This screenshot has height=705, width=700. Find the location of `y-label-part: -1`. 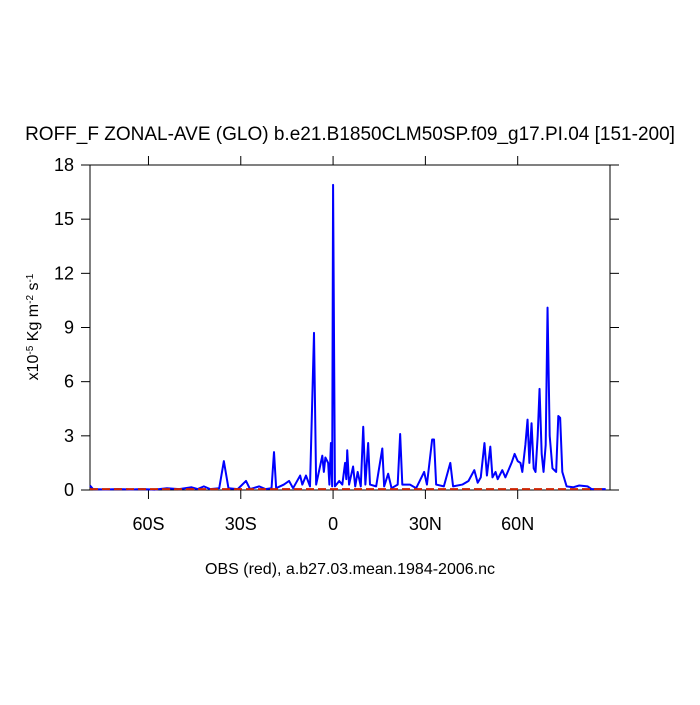

y-label-part: -1 is located at coordinates (30, 277).